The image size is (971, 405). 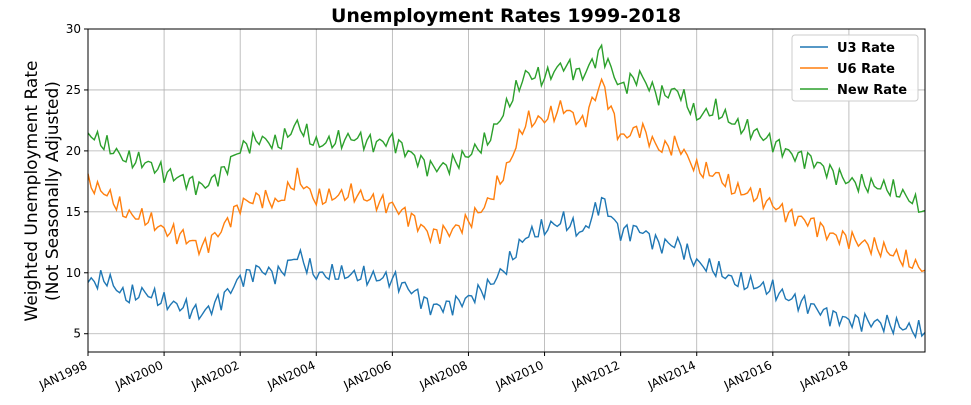 What do you see at coordinates (73, 273) in the screenshot?
I see `y-tick-label: 10` at bounding box center [73, 273].